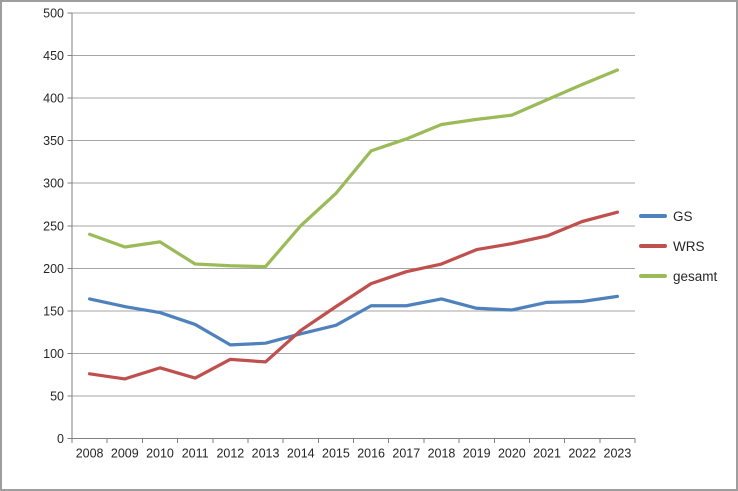  I want to click on x-axis-label: 2010, so click(160, 454).